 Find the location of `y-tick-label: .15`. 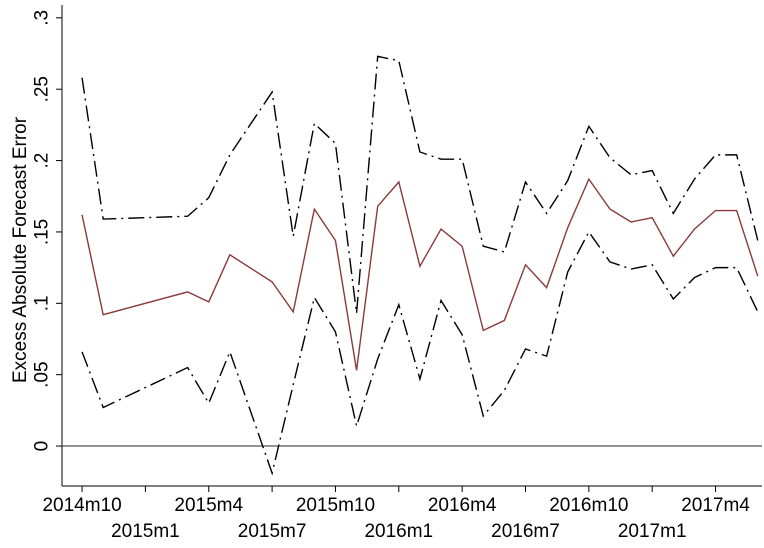

y-tick-label: .15 is located at coordinates (42, 232).